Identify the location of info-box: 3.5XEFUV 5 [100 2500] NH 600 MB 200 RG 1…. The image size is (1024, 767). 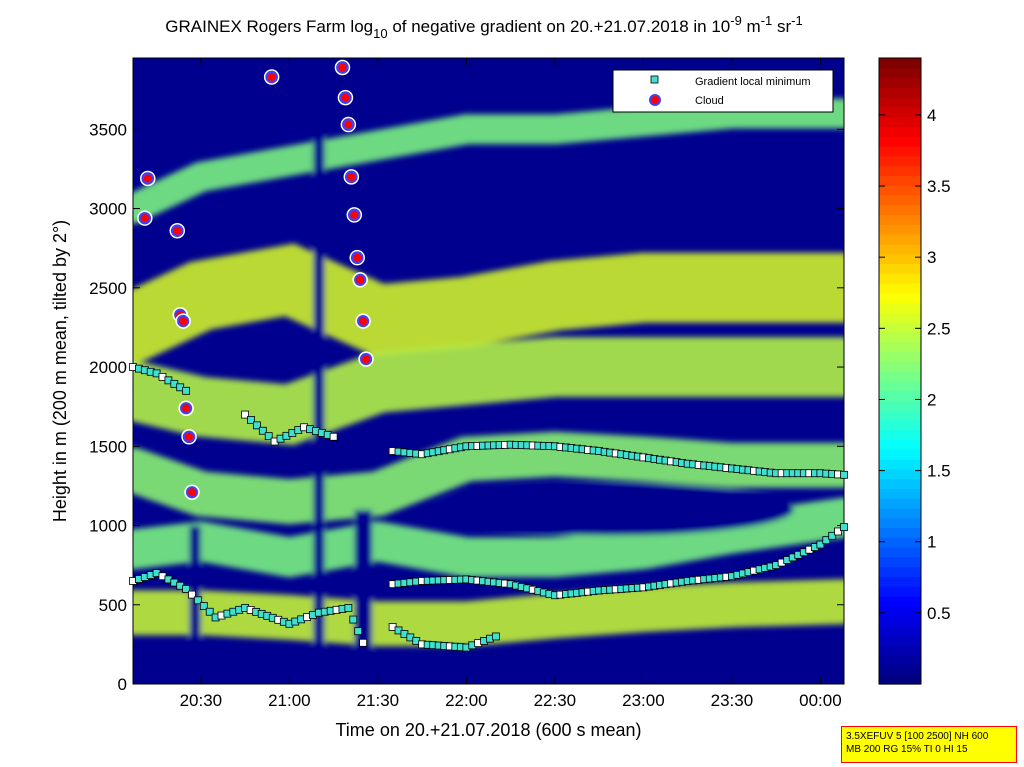
(929, 744).